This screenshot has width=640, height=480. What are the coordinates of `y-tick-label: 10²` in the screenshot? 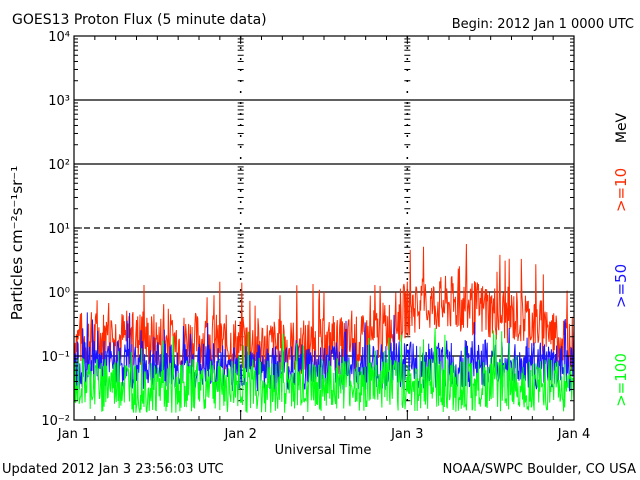 It's located at (59, 165).